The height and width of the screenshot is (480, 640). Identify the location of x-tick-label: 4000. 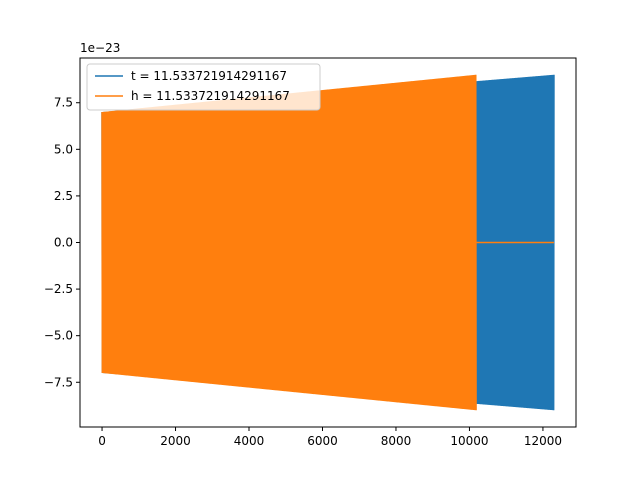
(249, 441).